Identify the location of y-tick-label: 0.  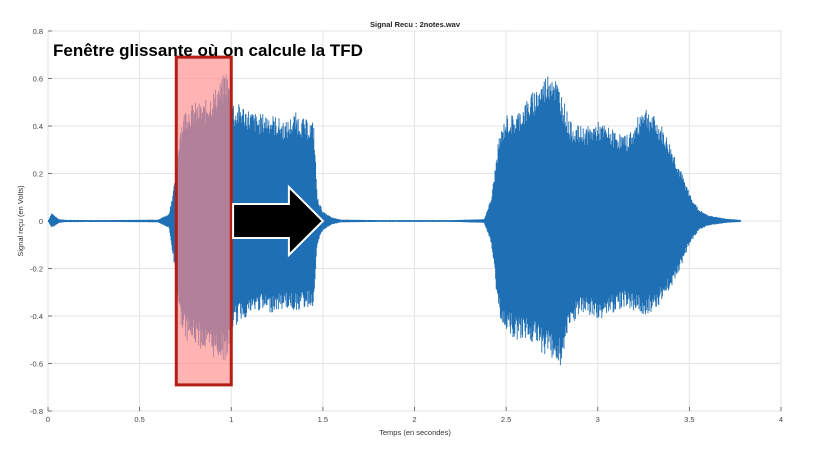
(41, 221).